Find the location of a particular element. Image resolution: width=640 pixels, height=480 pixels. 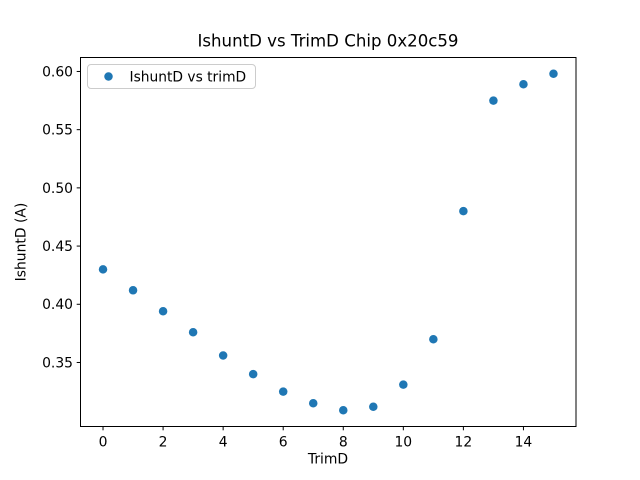

x-tick-label: 14 is located at coordinates (524, 443).